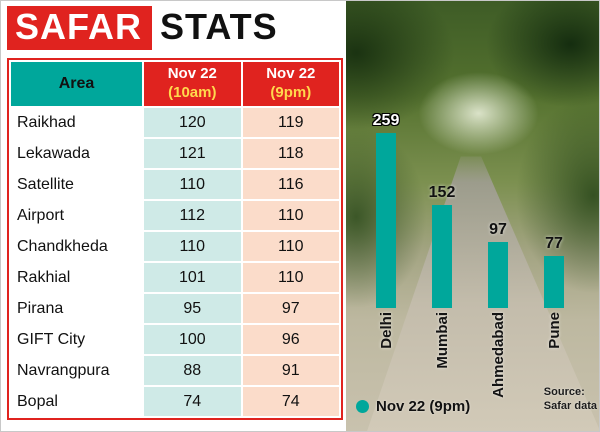 This screenshot has width=600, height=432. What do you see at coordinates (291, 74) in the screenshot?
I see `header-9pm-line1: Nov 22` at bounding box center [291, 74].